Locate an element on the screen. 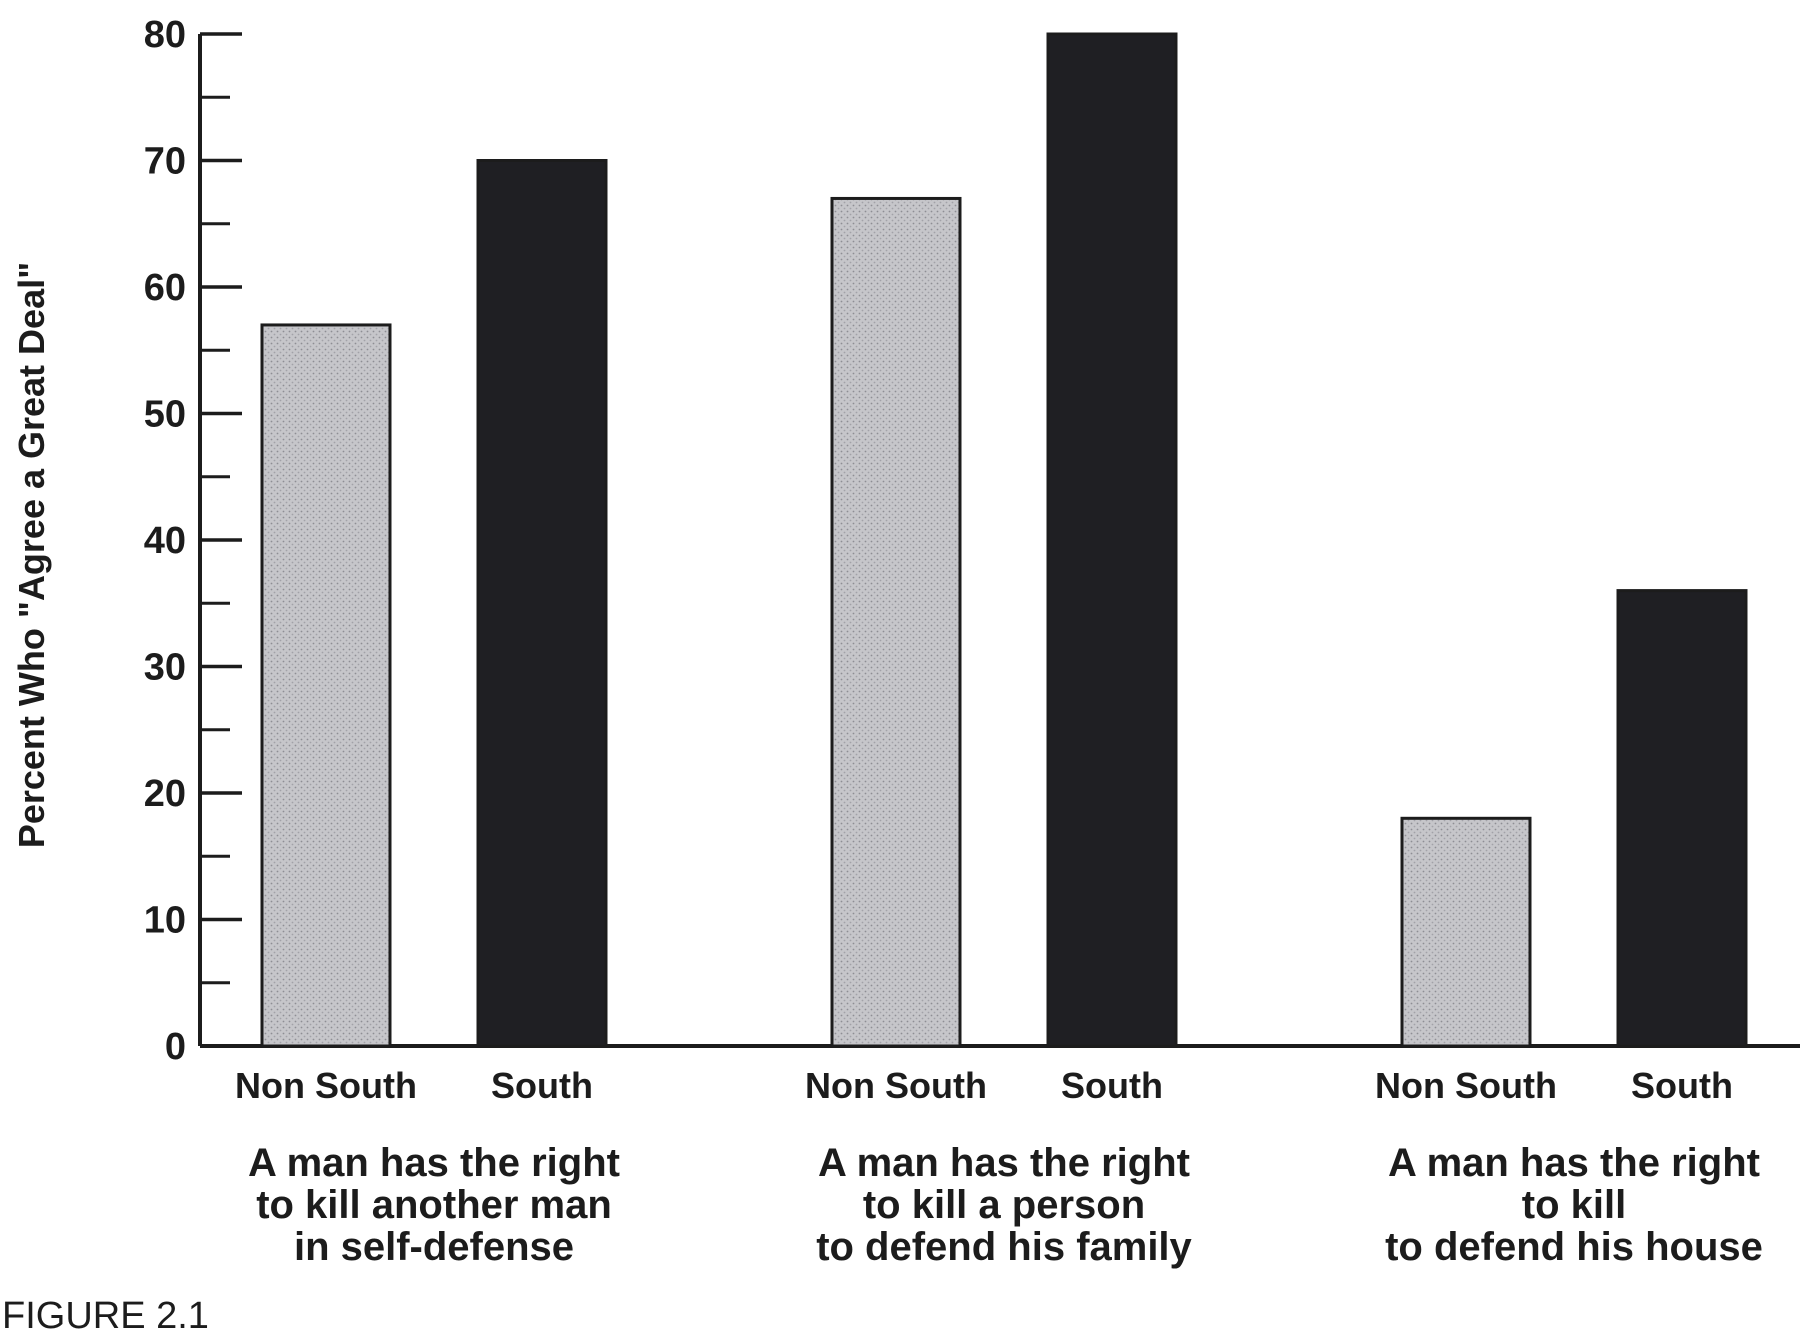 This screenshot has height=1335, width=1819. y-tick-label: 10 is located at coordinates (165, 921).